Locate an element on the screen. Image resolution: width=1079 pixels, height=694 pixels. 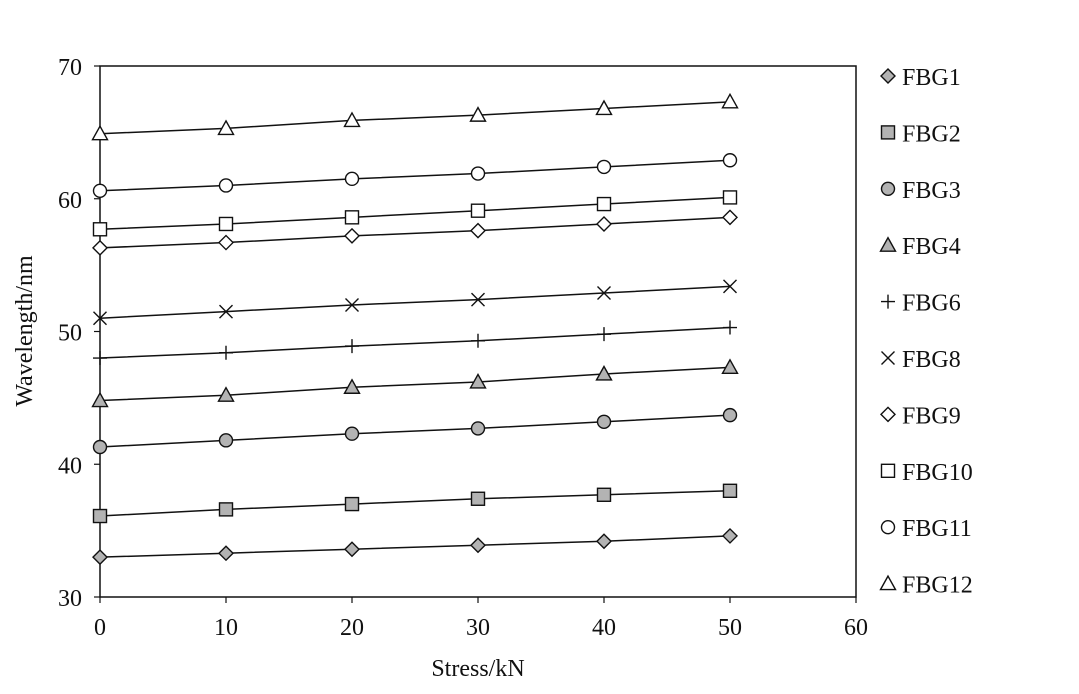
series-fbg8 is located at coordinates (415, 302).